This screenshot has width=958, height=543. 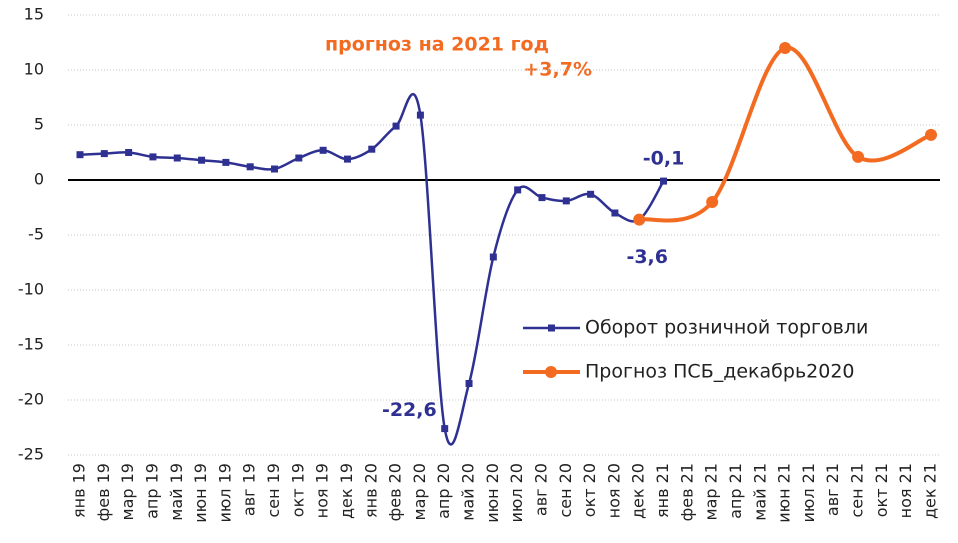 What do you see at coordinates (613, 490) in the screenshot?
I see `x-tick-label: ноя 20` at bounding box center [613, 490].